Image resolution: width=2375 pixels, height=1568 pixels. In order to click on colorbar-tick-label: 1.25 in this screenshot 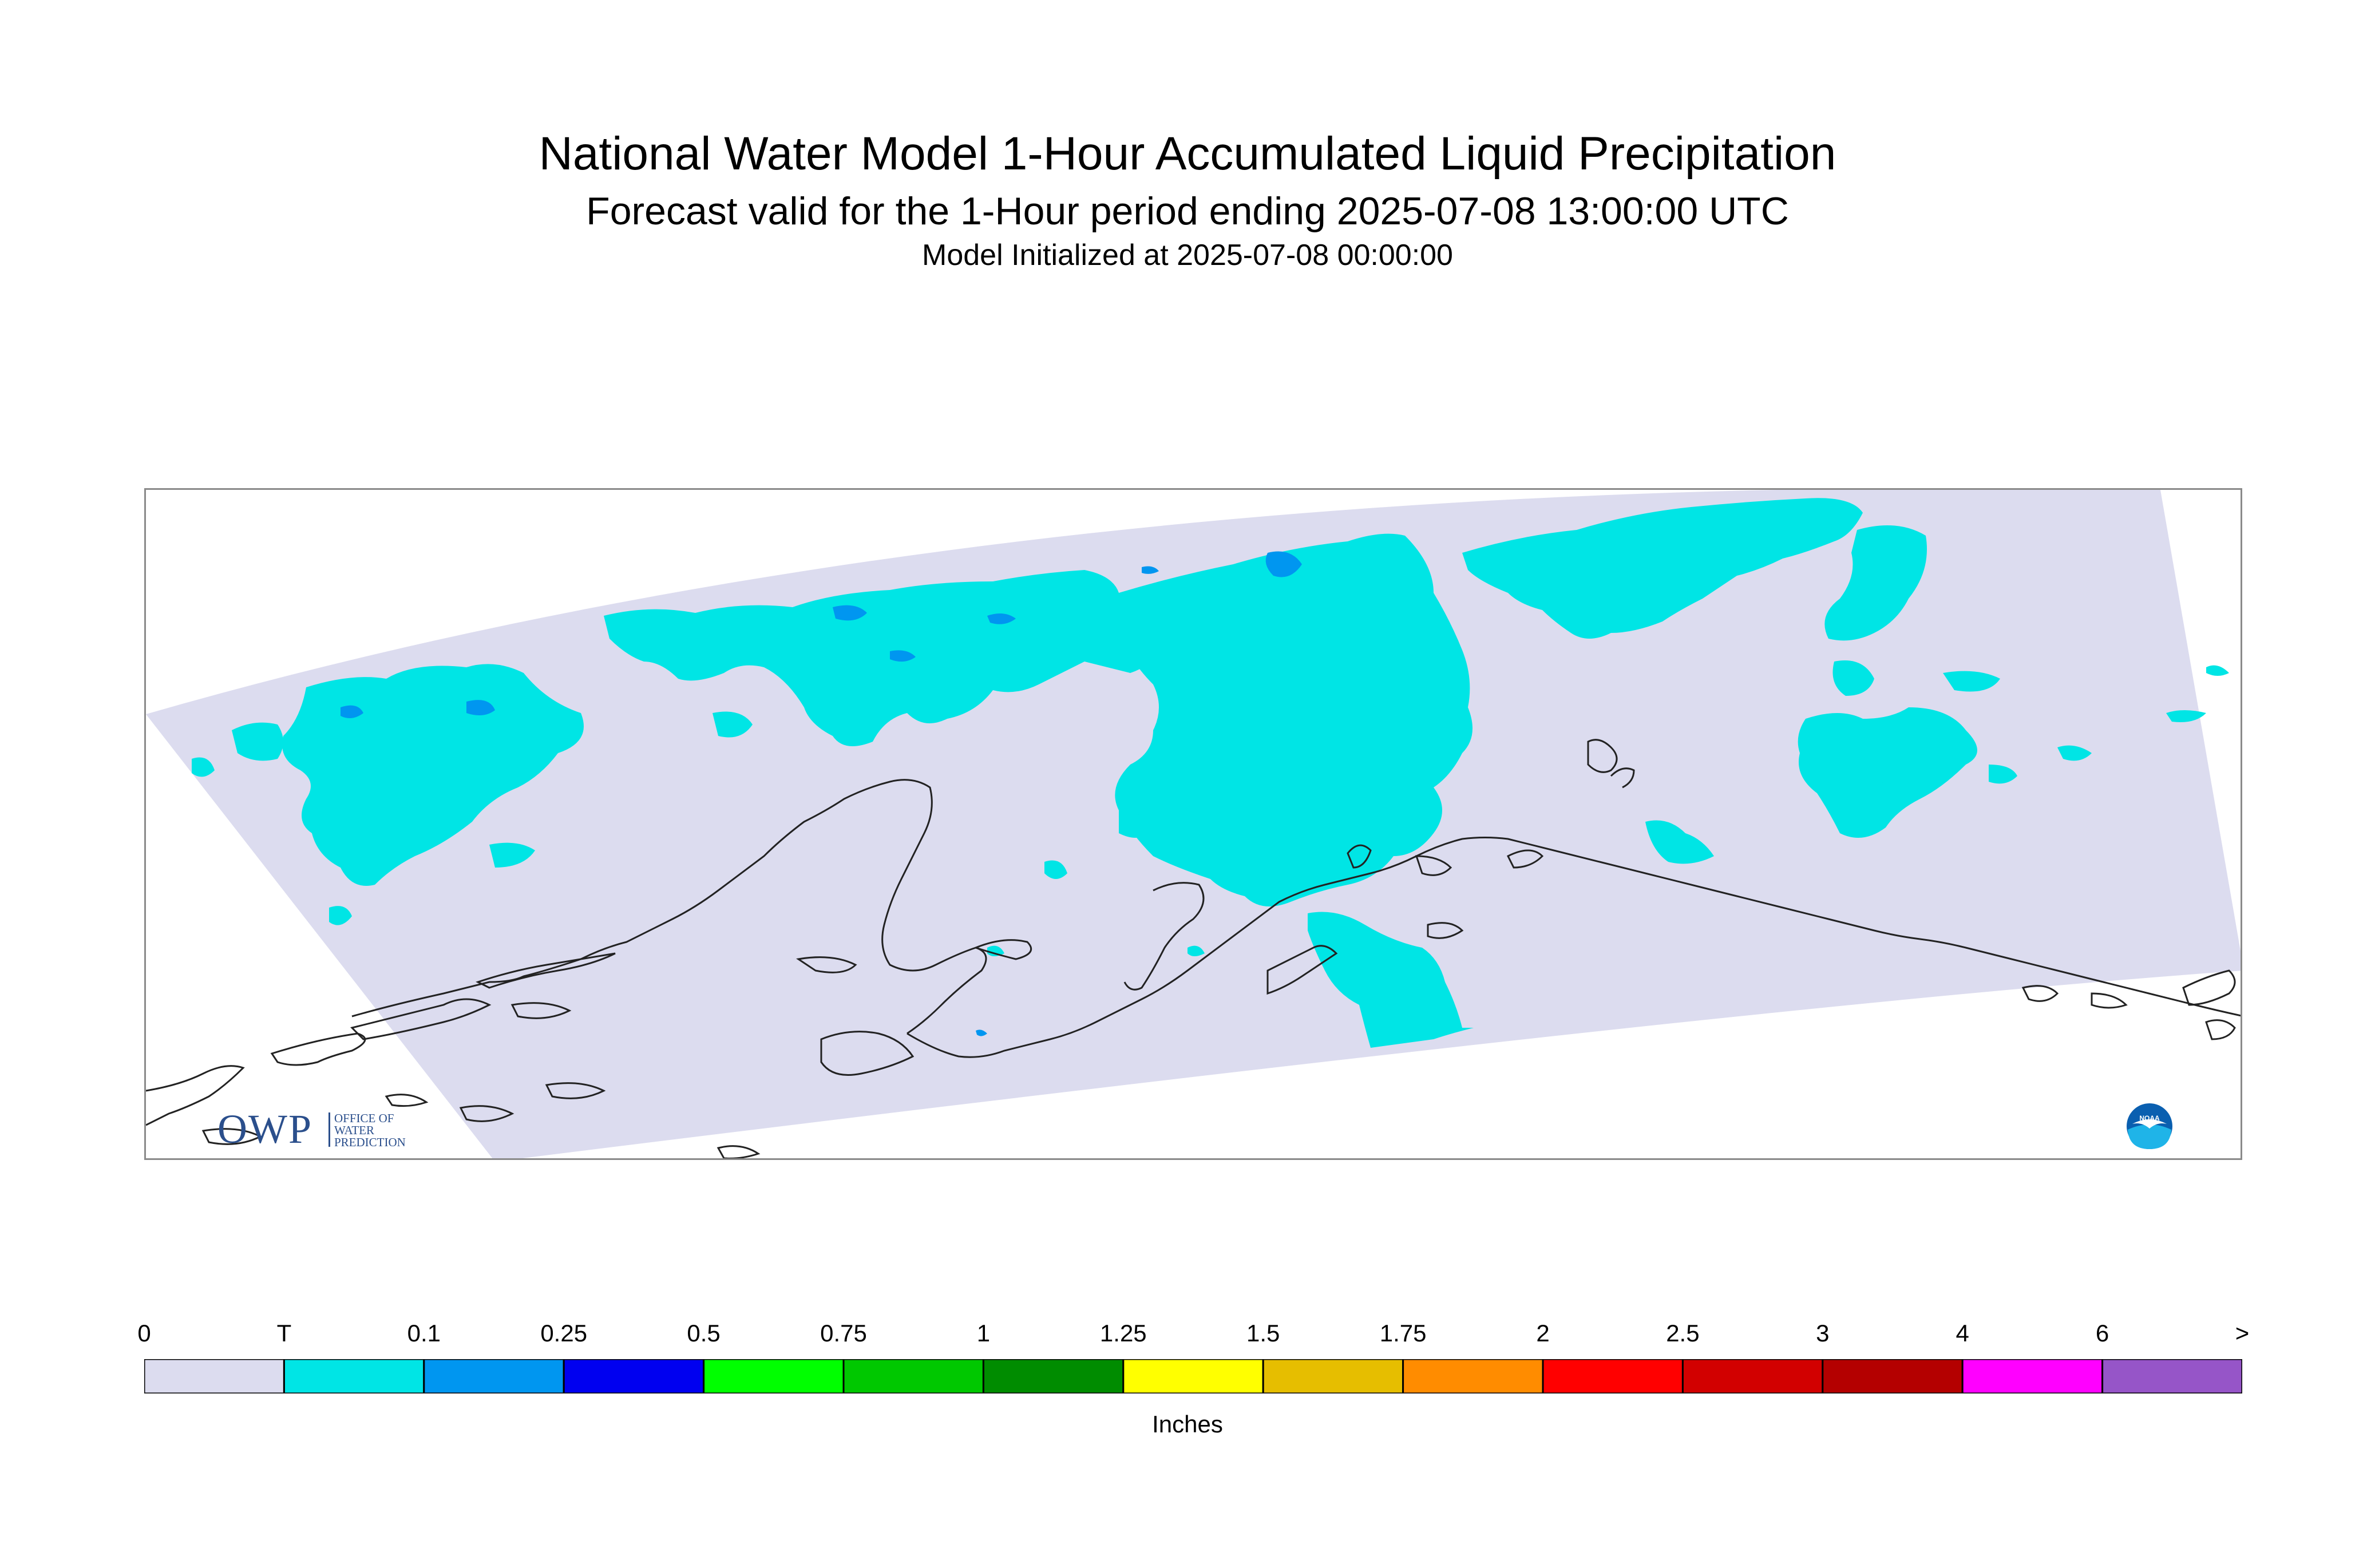, I will do `click(1123, 1333)`.